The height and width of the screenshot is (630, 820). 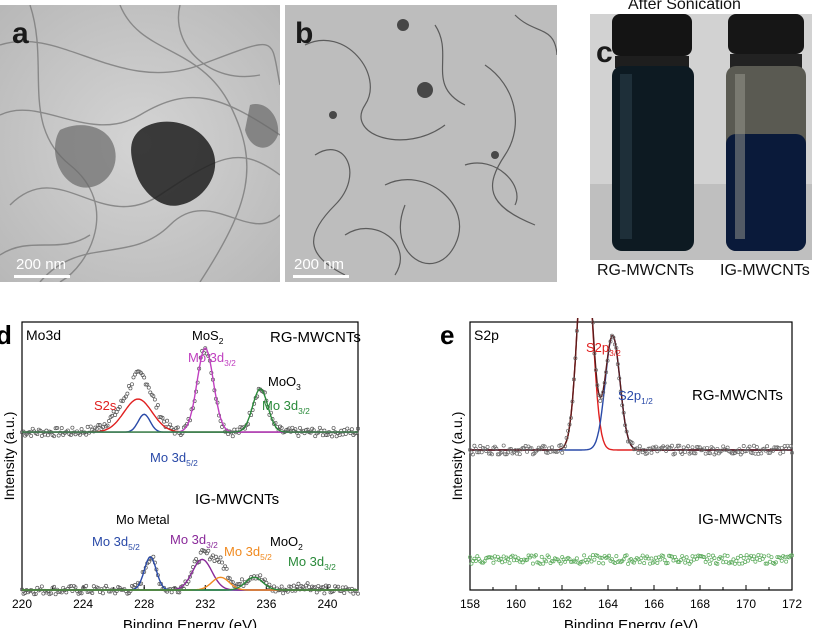 What do you see at coordinates (212, 359) in the screenshot?
I see `annotation-mo3d32_mos2: Mo 3d3/2` at bounding box center [212, 359].